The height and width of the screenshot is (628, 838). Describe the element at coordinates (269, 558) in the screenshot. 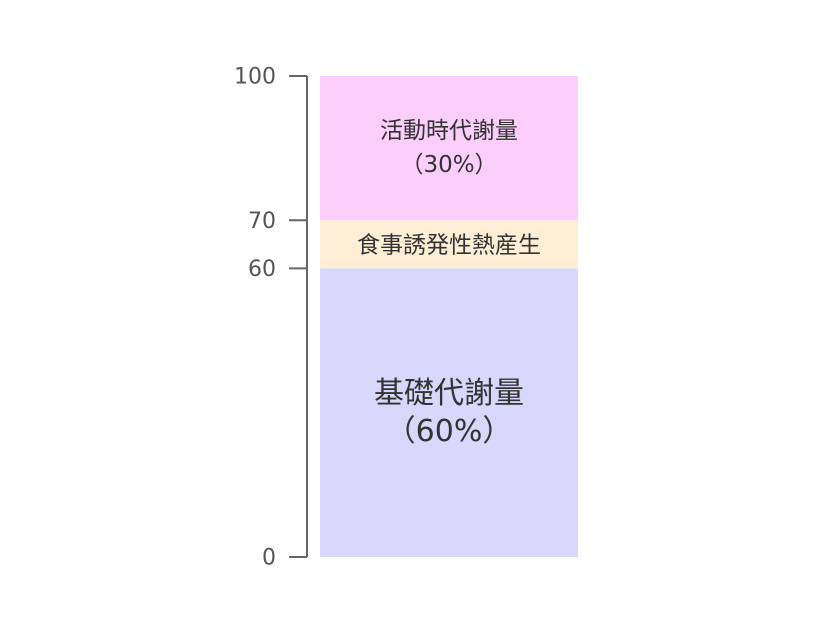

I see `y-tick-label-0: 0` at that location.